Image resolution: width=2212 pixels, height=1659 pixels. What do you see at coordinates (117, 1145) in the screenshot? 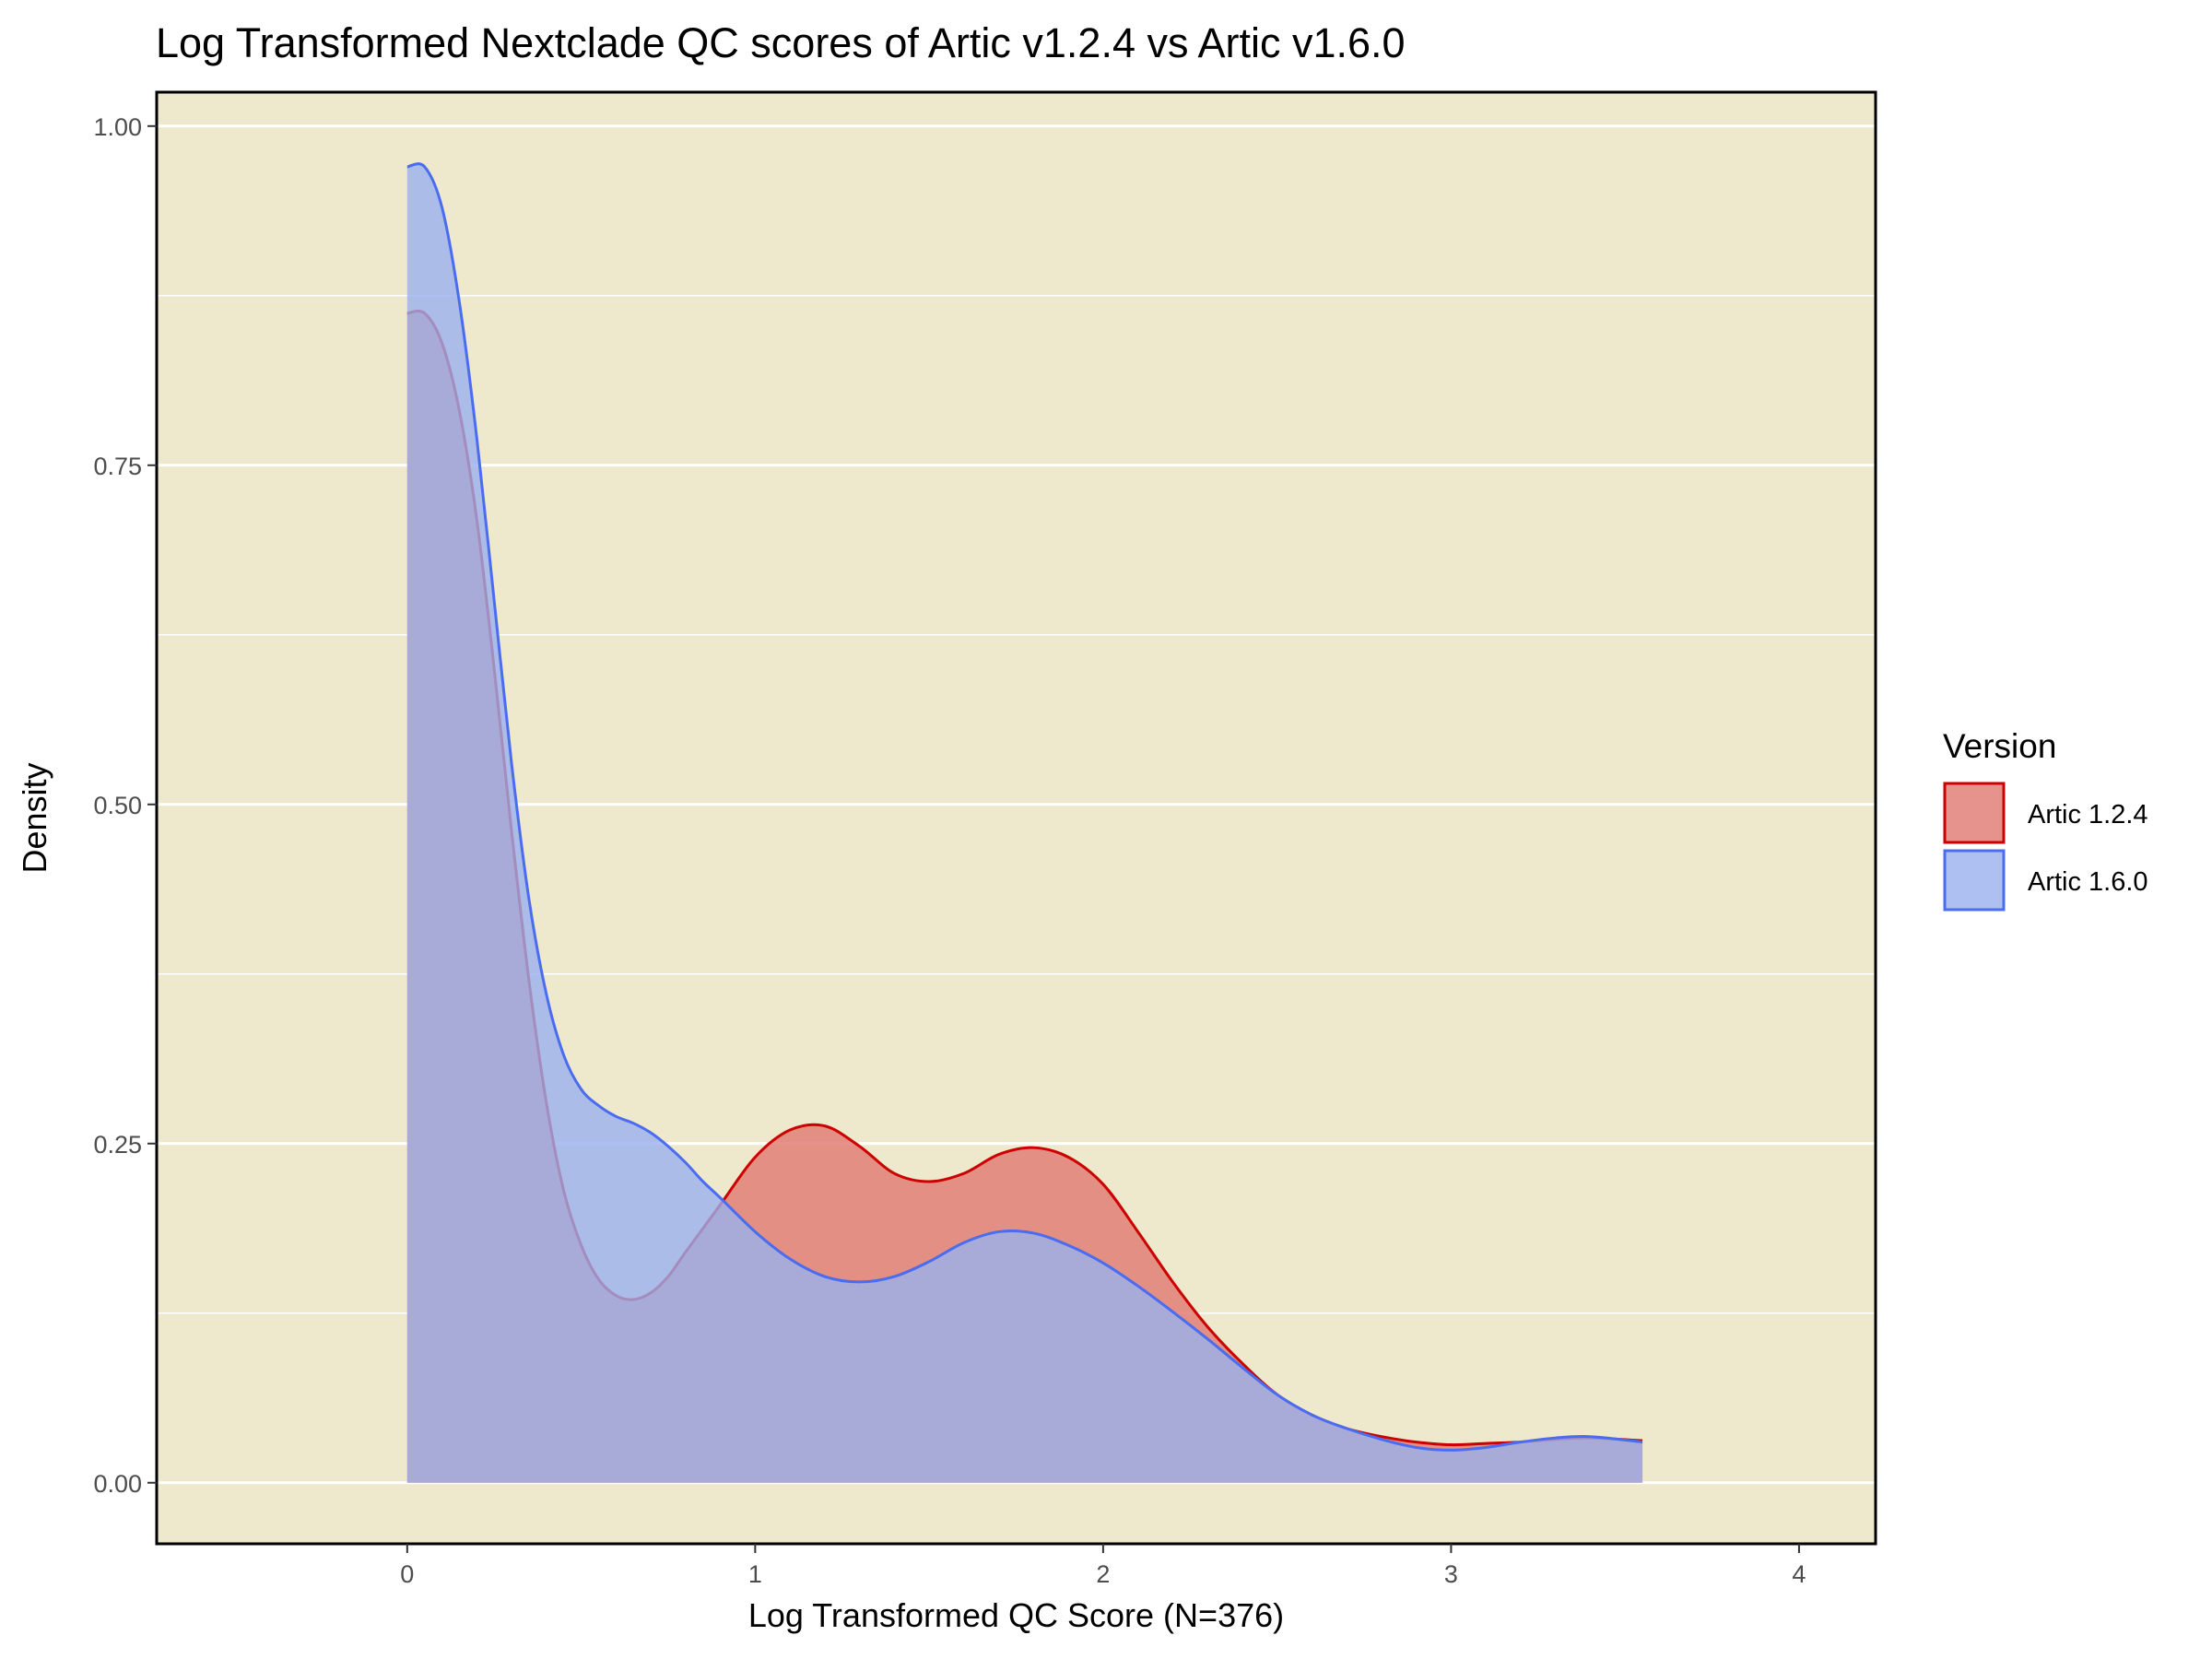
I see `y-tick-label: 0.25` at bounding box center [117, 1145].